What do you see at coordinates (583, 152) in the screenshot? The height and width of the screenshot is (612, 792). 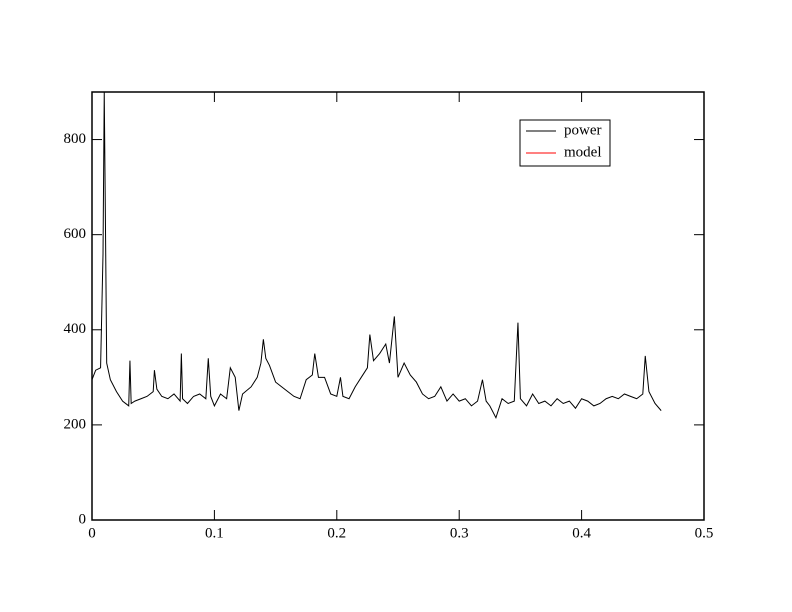 I see `legend-label: model` at bounding box center [583, 152].